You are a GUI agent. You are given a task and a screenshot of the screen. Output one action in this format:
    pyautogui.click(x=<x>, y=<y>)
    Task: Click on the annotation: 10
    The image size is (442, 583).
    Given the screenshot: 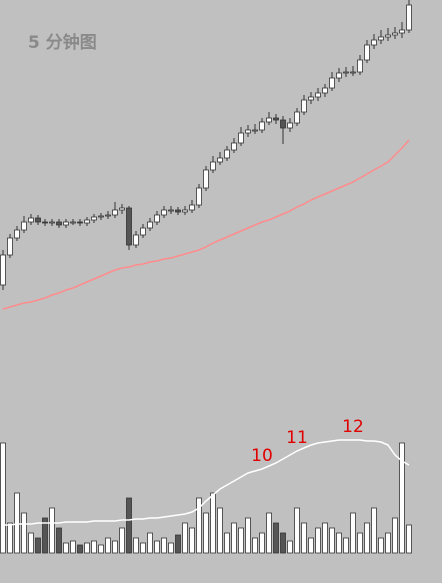 What is the action you would take?
    pyautogui.click(x=262, y=456)
    